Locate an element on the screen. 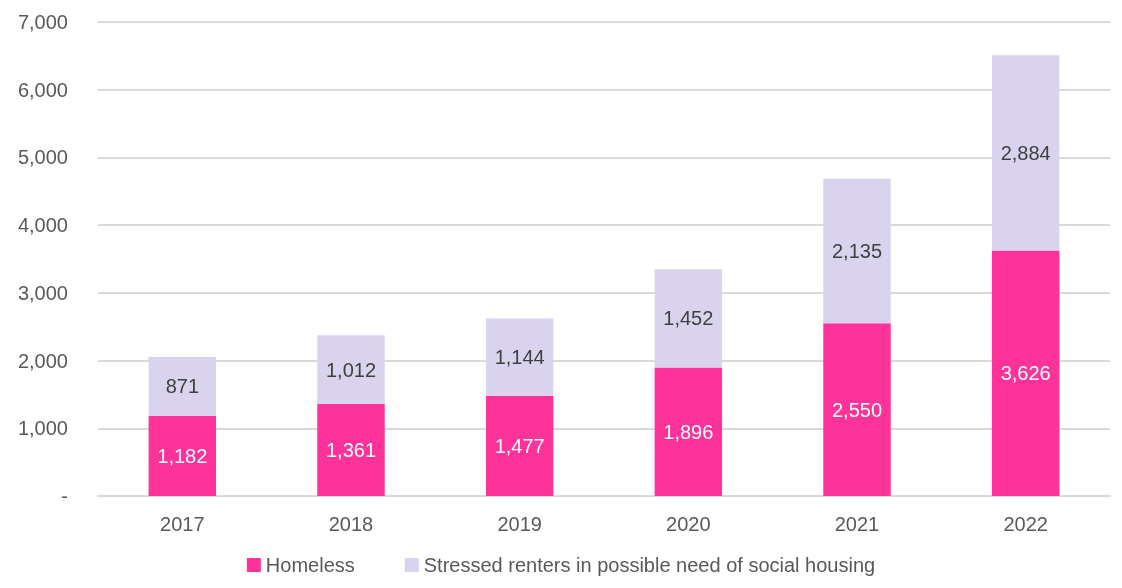  data-label: 2,135 is located at coordinates (857, 251).